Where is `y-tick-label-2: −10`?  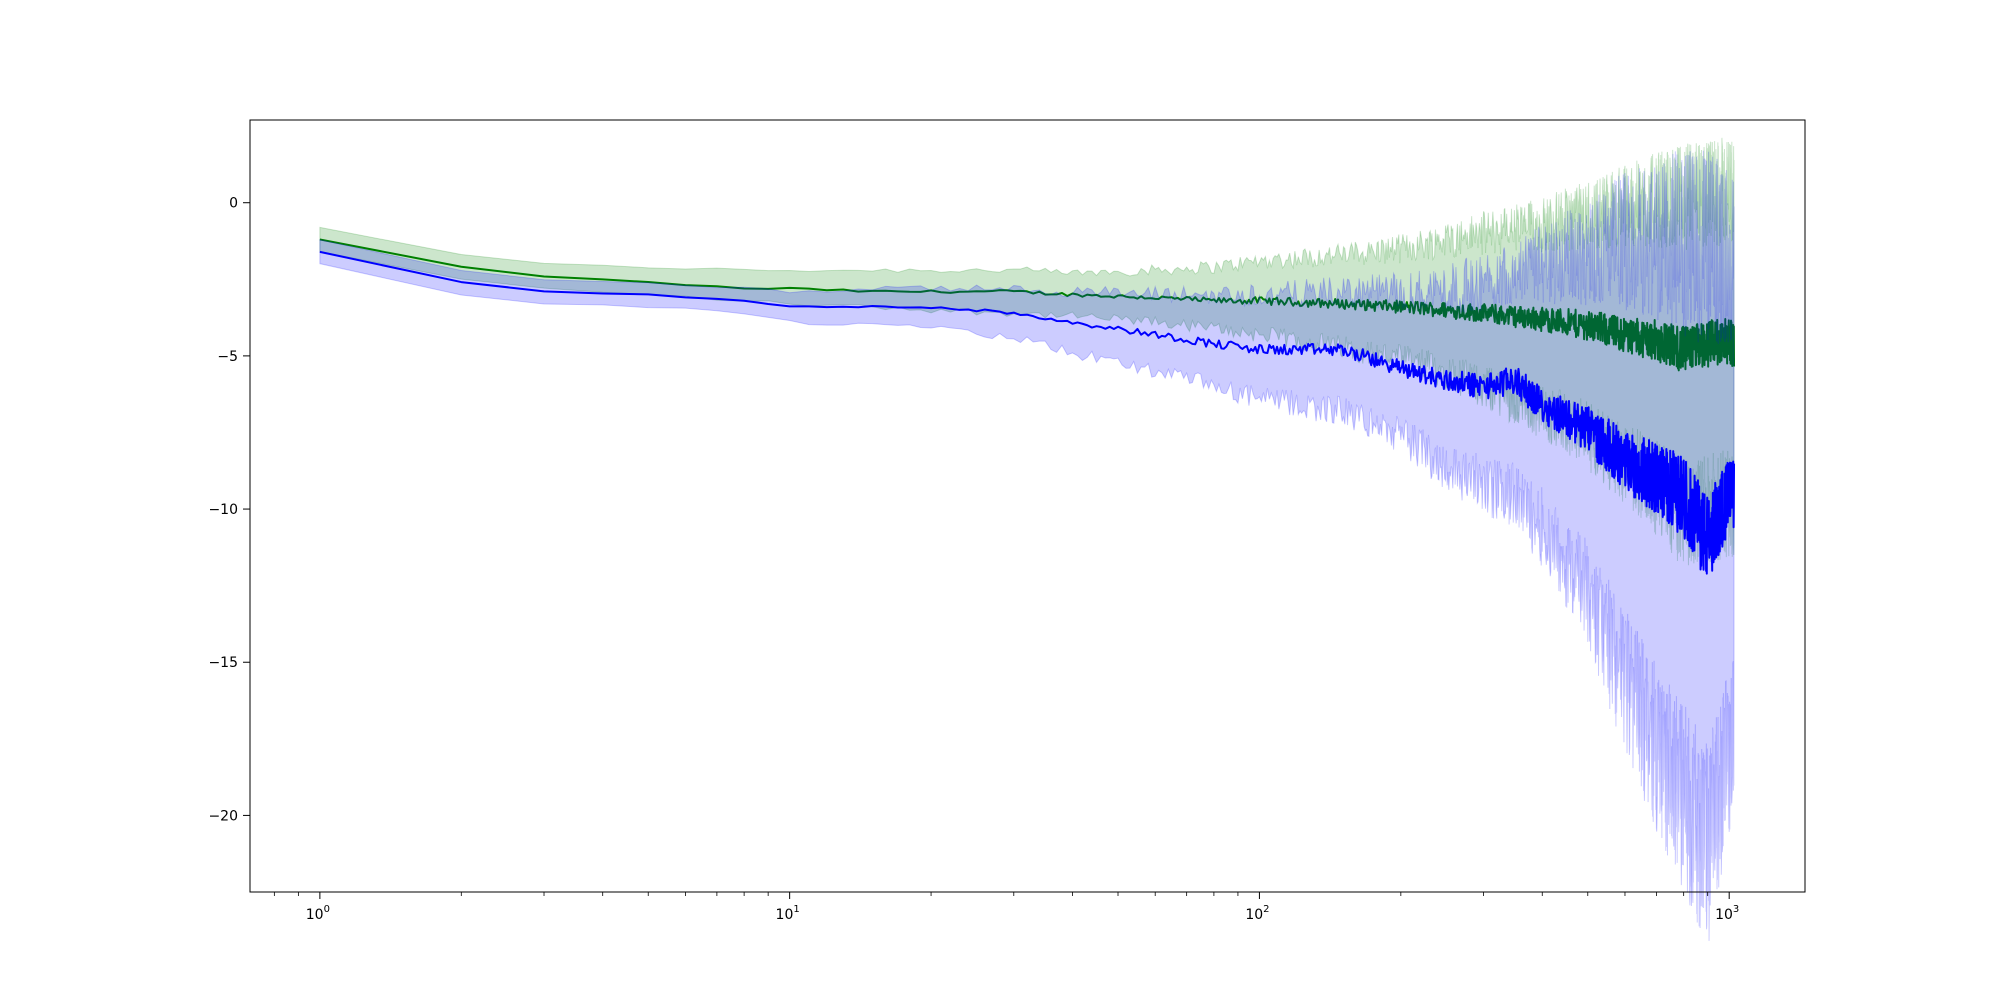 y-tick-label-2: −10 is located at coordinates (223, 510).